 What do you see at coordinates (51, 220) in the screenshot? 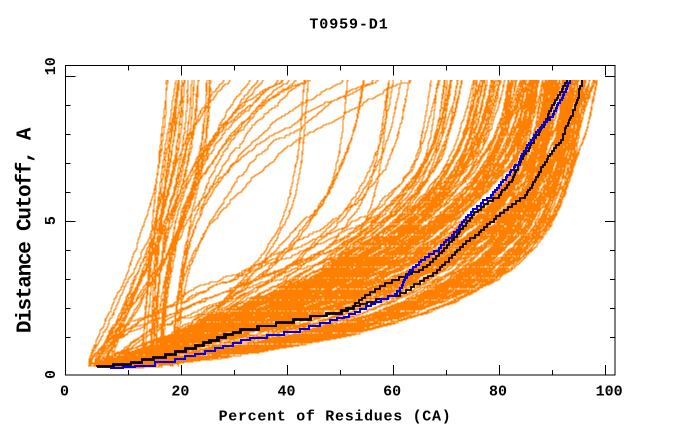
I see `svg-text: 5` at bounding box center [51, 220].